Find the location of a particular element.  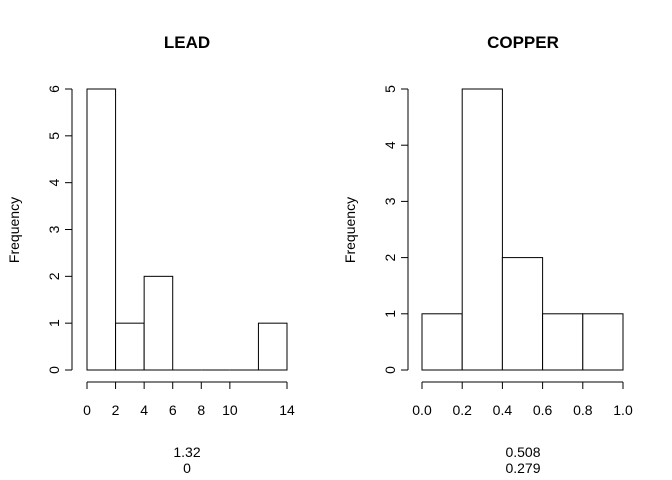

lead-y-tick-label: 0 is located at coordinates (54, 370).